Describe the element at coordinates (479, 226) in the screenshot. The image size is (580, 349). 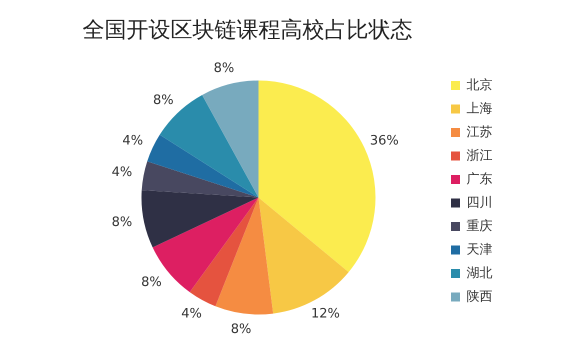
I see `legend-label: 重庆` at that location.